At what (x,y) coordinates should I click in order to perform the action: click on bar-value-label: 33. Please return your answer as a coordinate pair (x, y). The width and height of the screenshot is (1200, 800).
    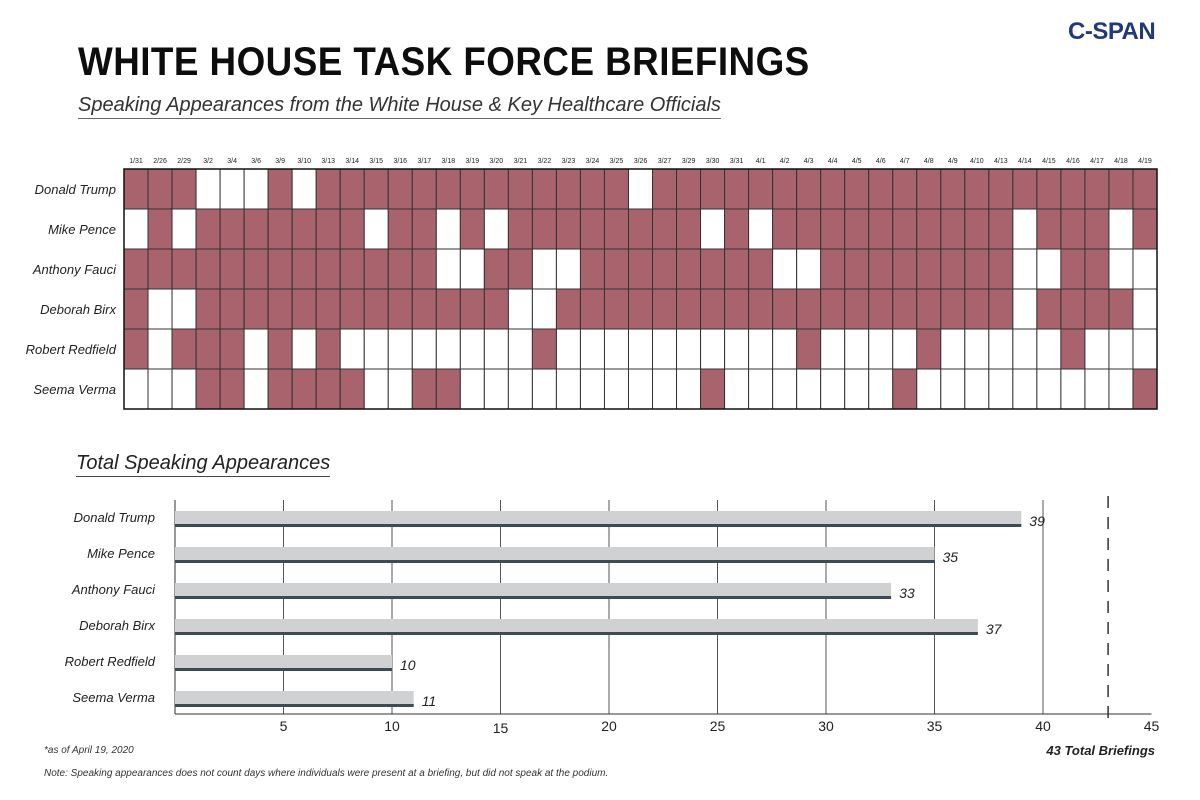
    Looking at the image, I should click on (907, 593).